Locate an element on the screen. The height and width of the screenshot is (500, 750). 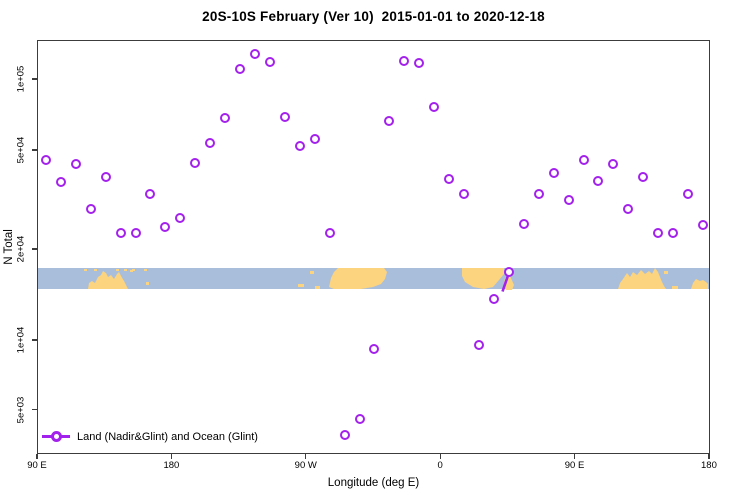
series-line-segment is located at coordinates (505, 283).